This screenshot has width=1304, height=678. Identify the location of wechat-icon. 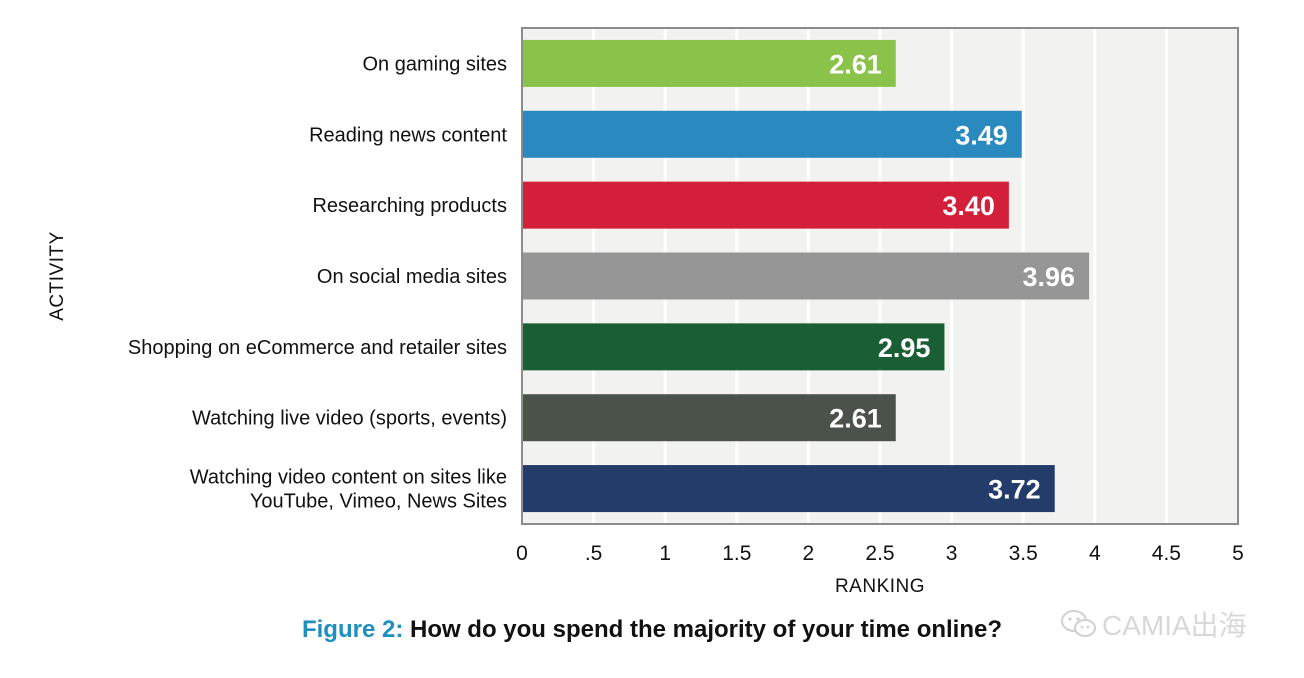
(1078, 623).